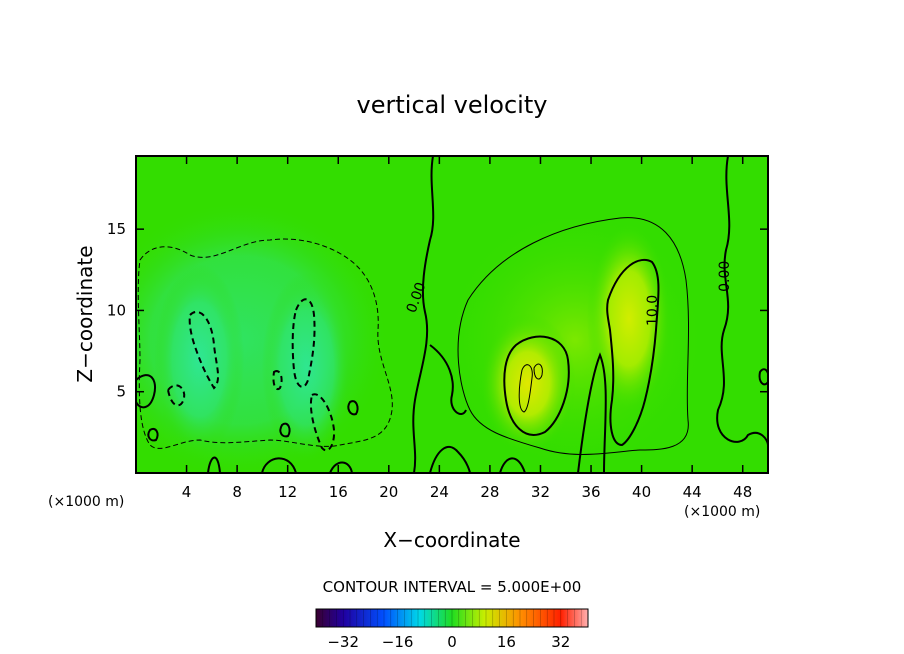 This screenshot has height=654, width=904. What do you see at coordinates (452, 105) in the screenshot?
I see `chart-title: vertical velocity` at bounding box center [452, 105].